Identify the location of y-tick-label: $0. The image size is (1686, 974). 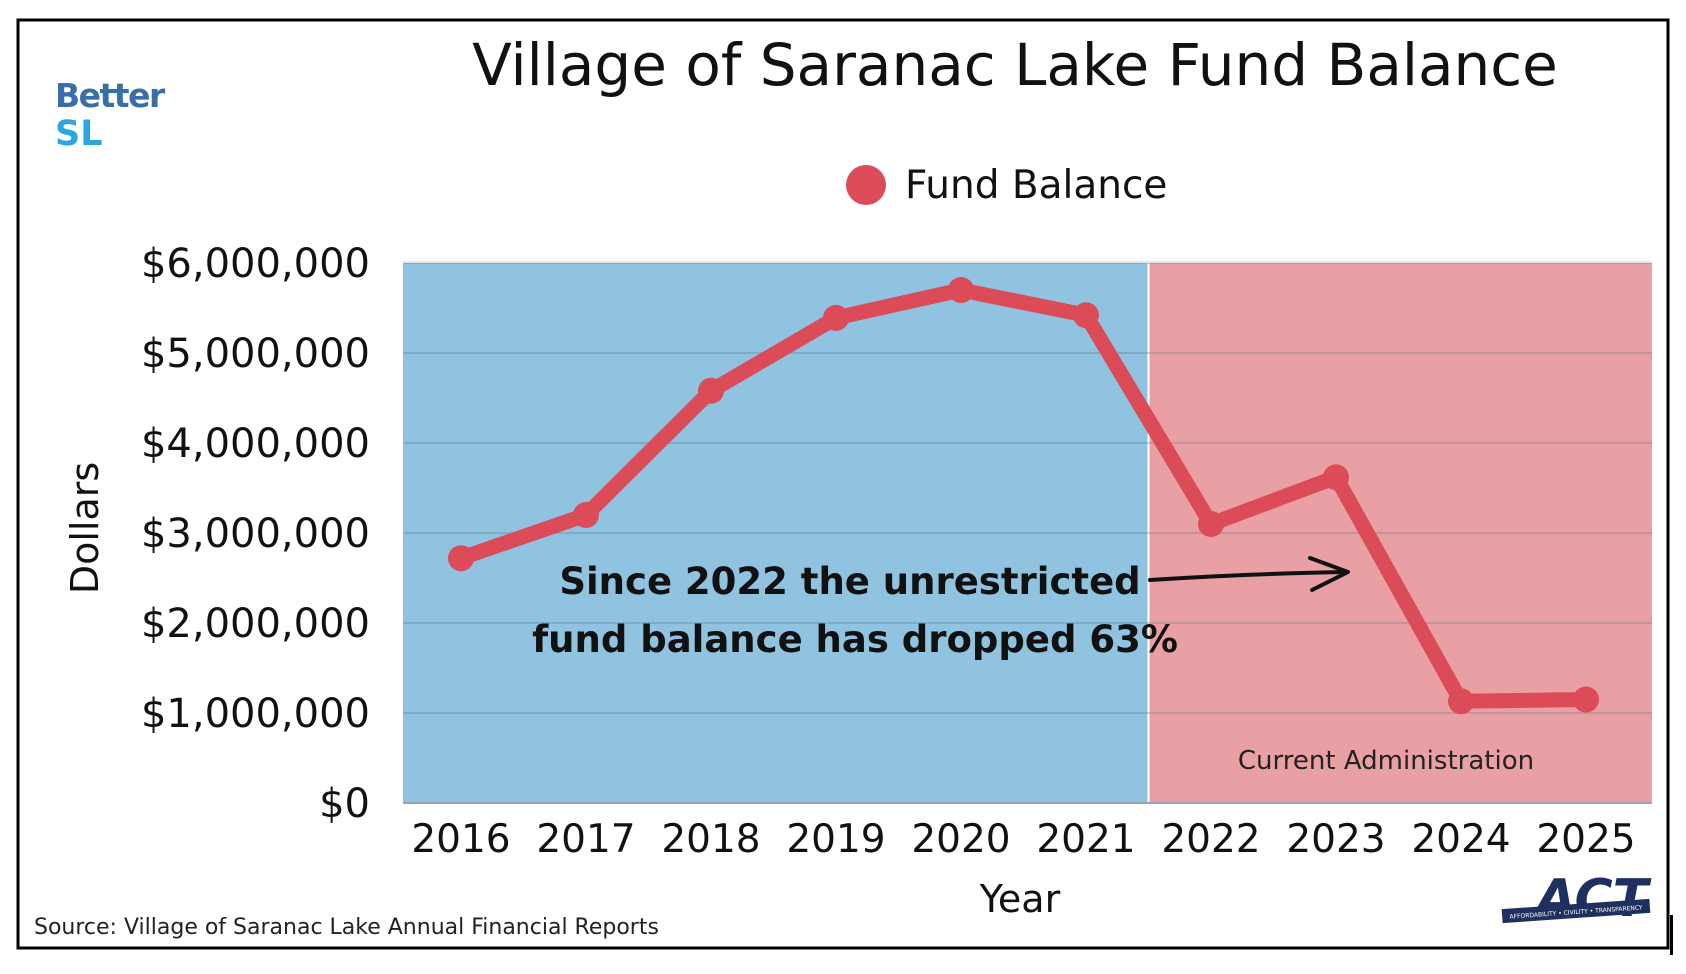
(344, 804).